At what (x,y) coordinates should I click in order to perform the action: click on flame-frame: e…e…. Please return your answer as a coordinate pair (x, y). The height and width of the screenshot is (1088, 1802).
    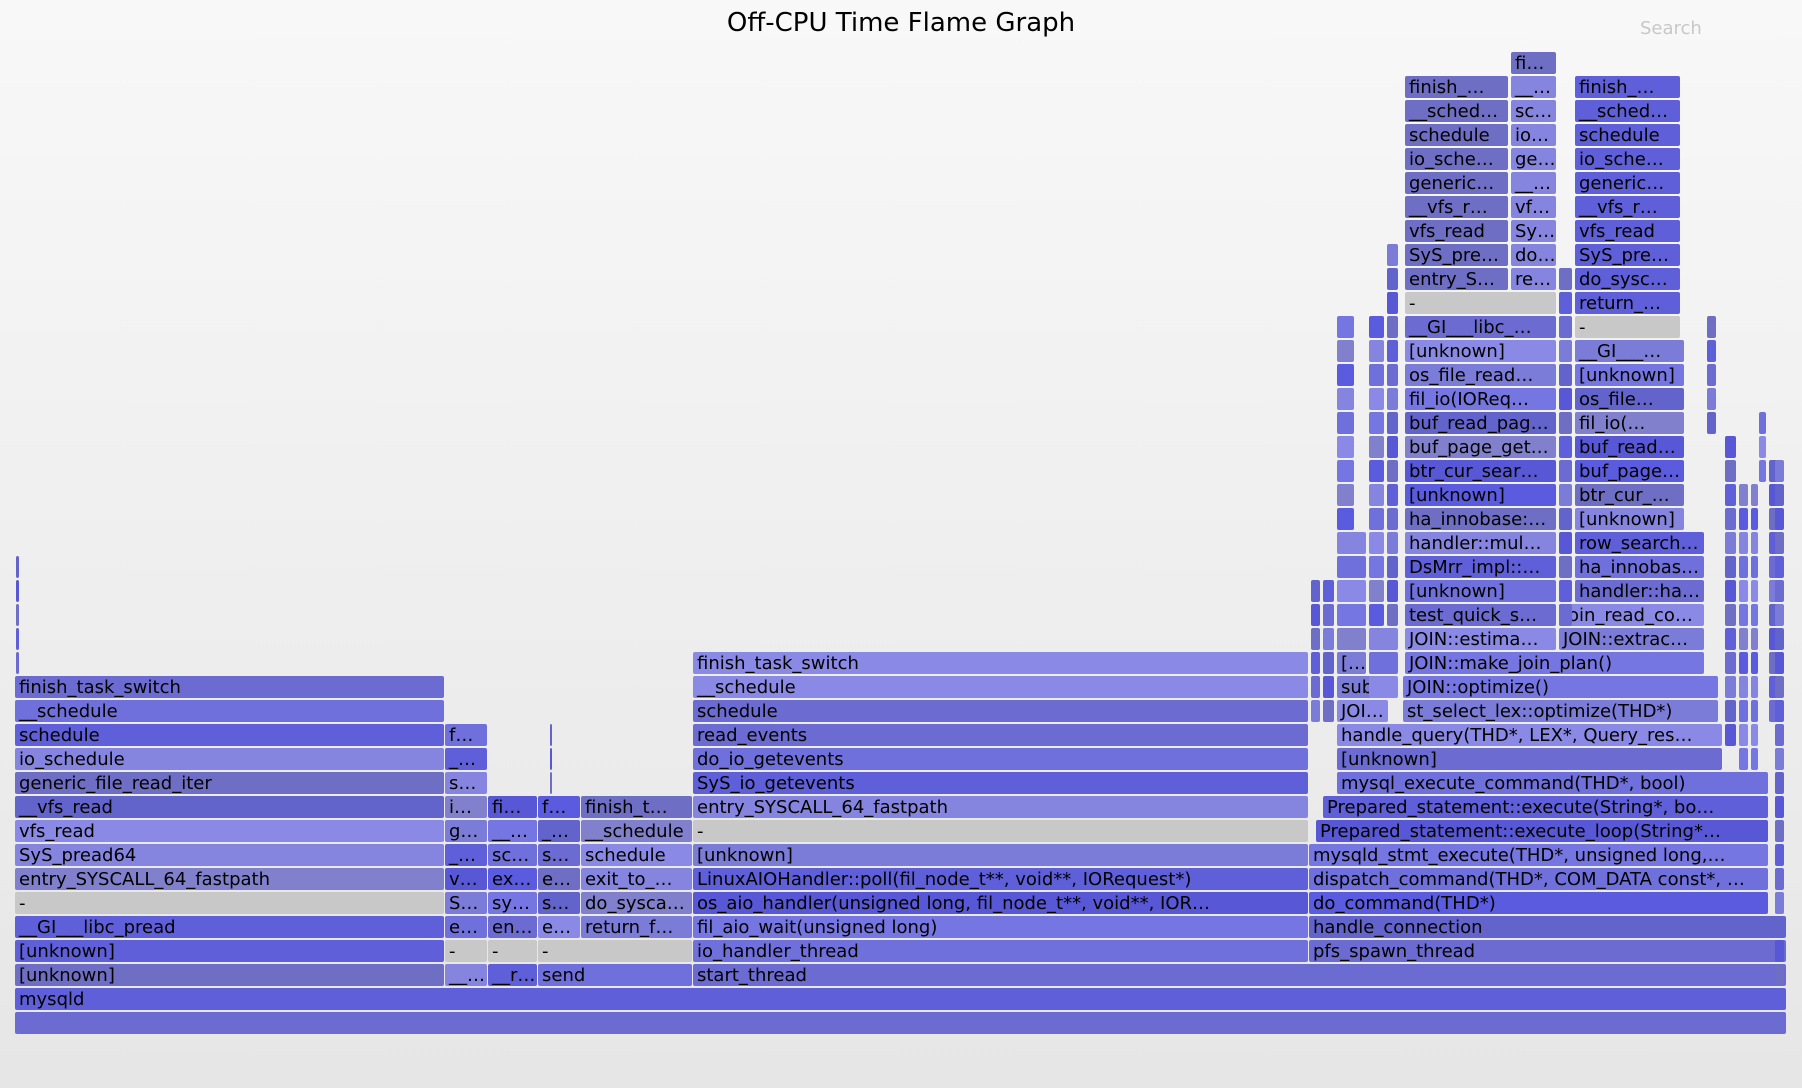
    Looking at the image, I should click on (559, 879).